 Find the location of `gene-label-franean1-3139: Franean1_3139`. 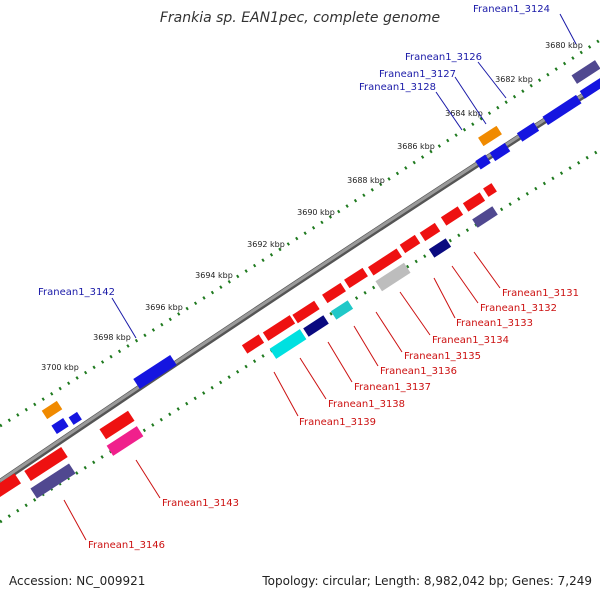

gene-label-franean1-3139: Franean1_3139 is located at coordinates (337, 422).